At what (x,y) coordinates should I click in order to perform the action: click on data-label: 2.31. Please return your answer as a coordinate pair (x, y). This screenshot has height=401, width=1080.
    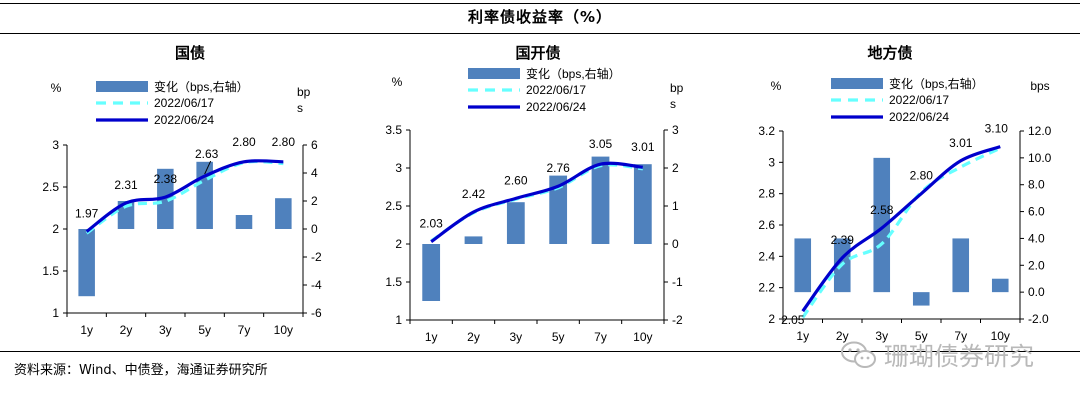
    Looking at the image, I should click on (126, 185).